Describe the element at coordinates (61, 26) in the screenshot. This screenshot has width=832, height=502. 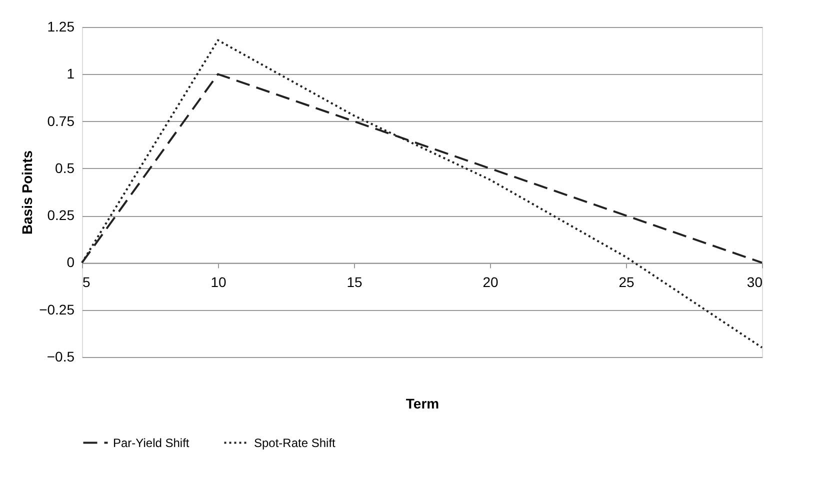
I see `y-tick-label: 1.25` at that location.